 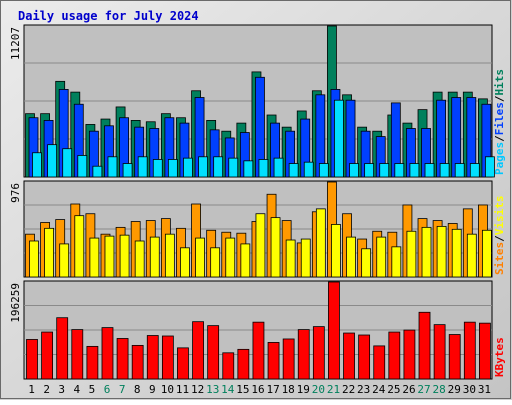 I want to click on legend-sites-visits: Sites/Visits, so click(x=499, y=236).